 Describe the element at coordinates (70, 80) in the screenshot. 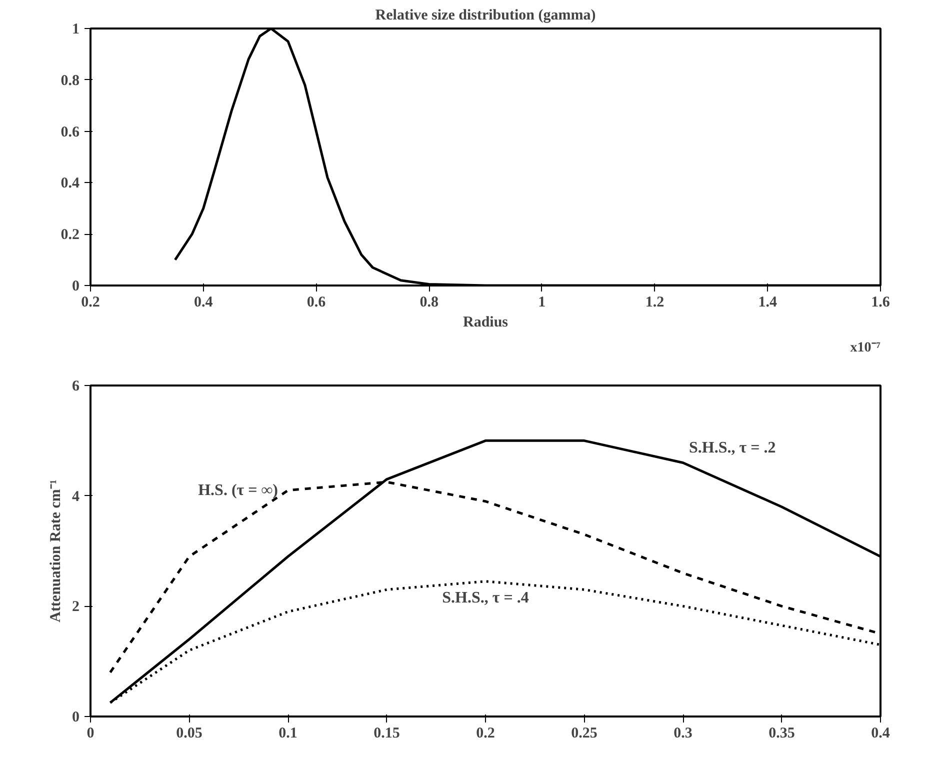

I see `y-tick-label: 0.8` at that location.